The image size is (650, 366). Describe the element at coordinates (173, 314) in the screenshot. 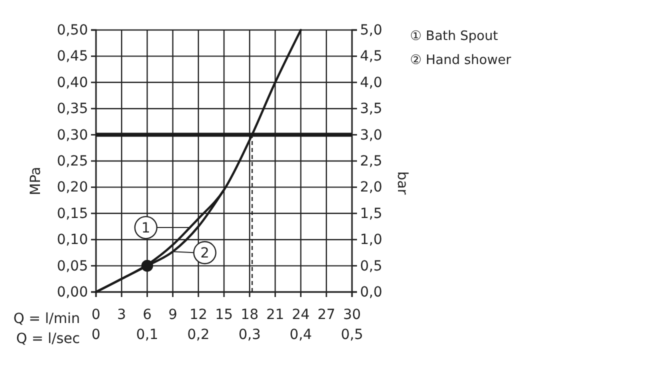

I see `x-tick-label: 9` at that location.